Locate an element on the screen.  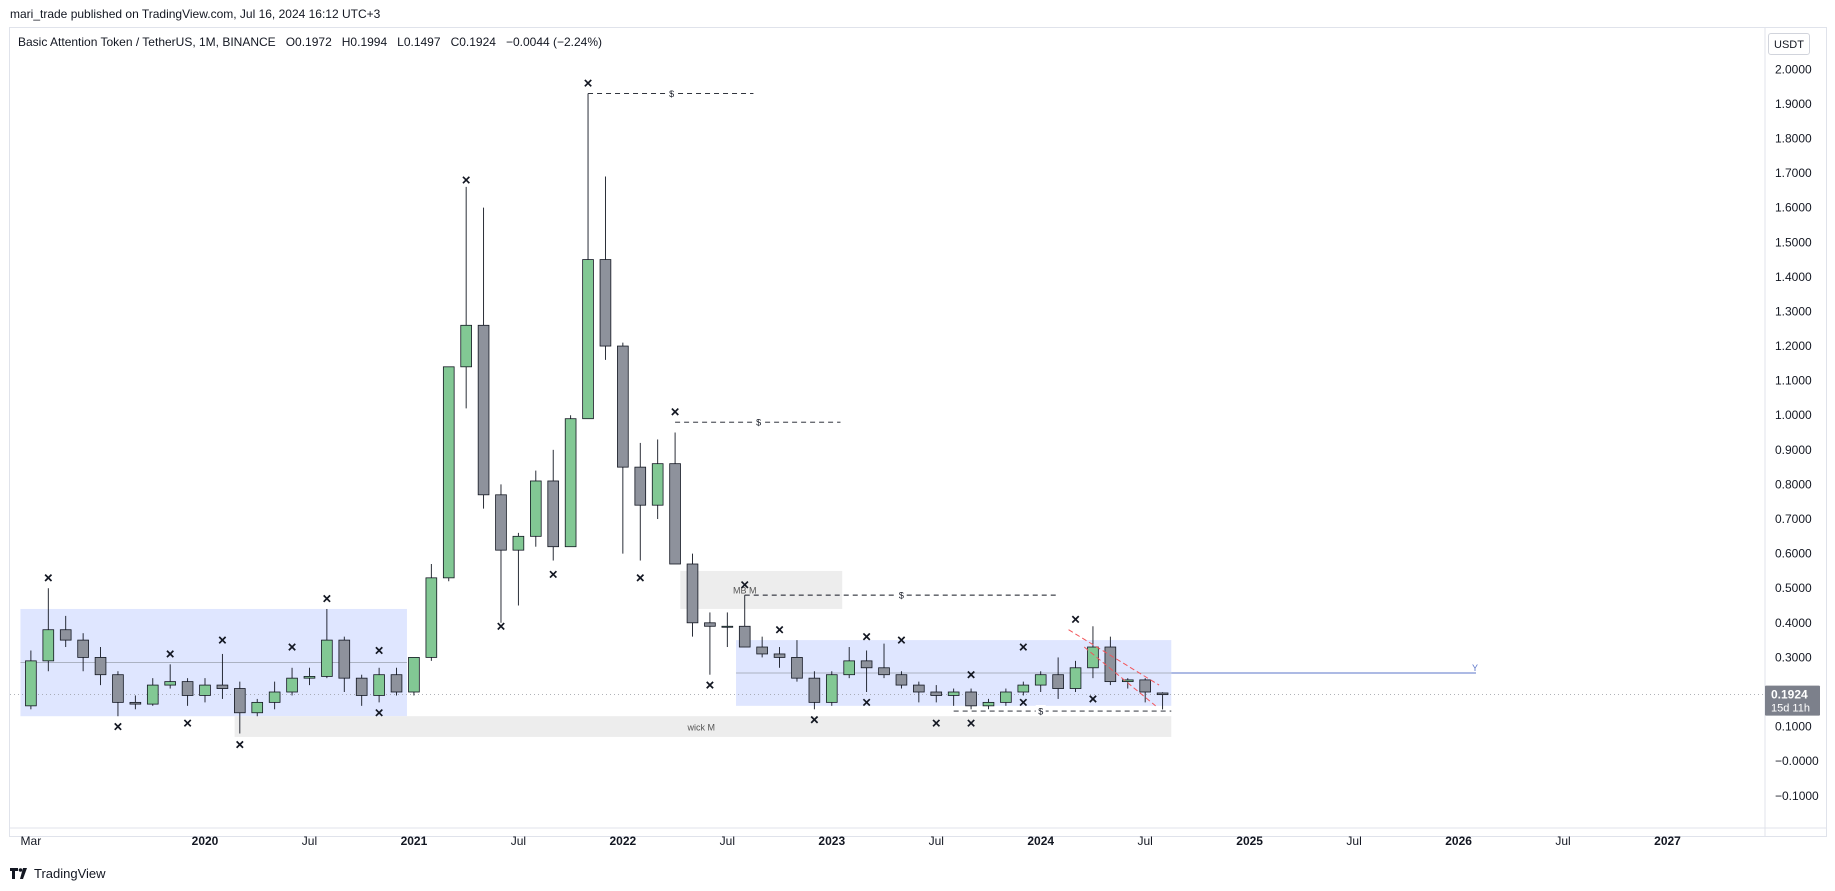
y-tick-label: 1.2000 is located at coordinates (1793, 346).